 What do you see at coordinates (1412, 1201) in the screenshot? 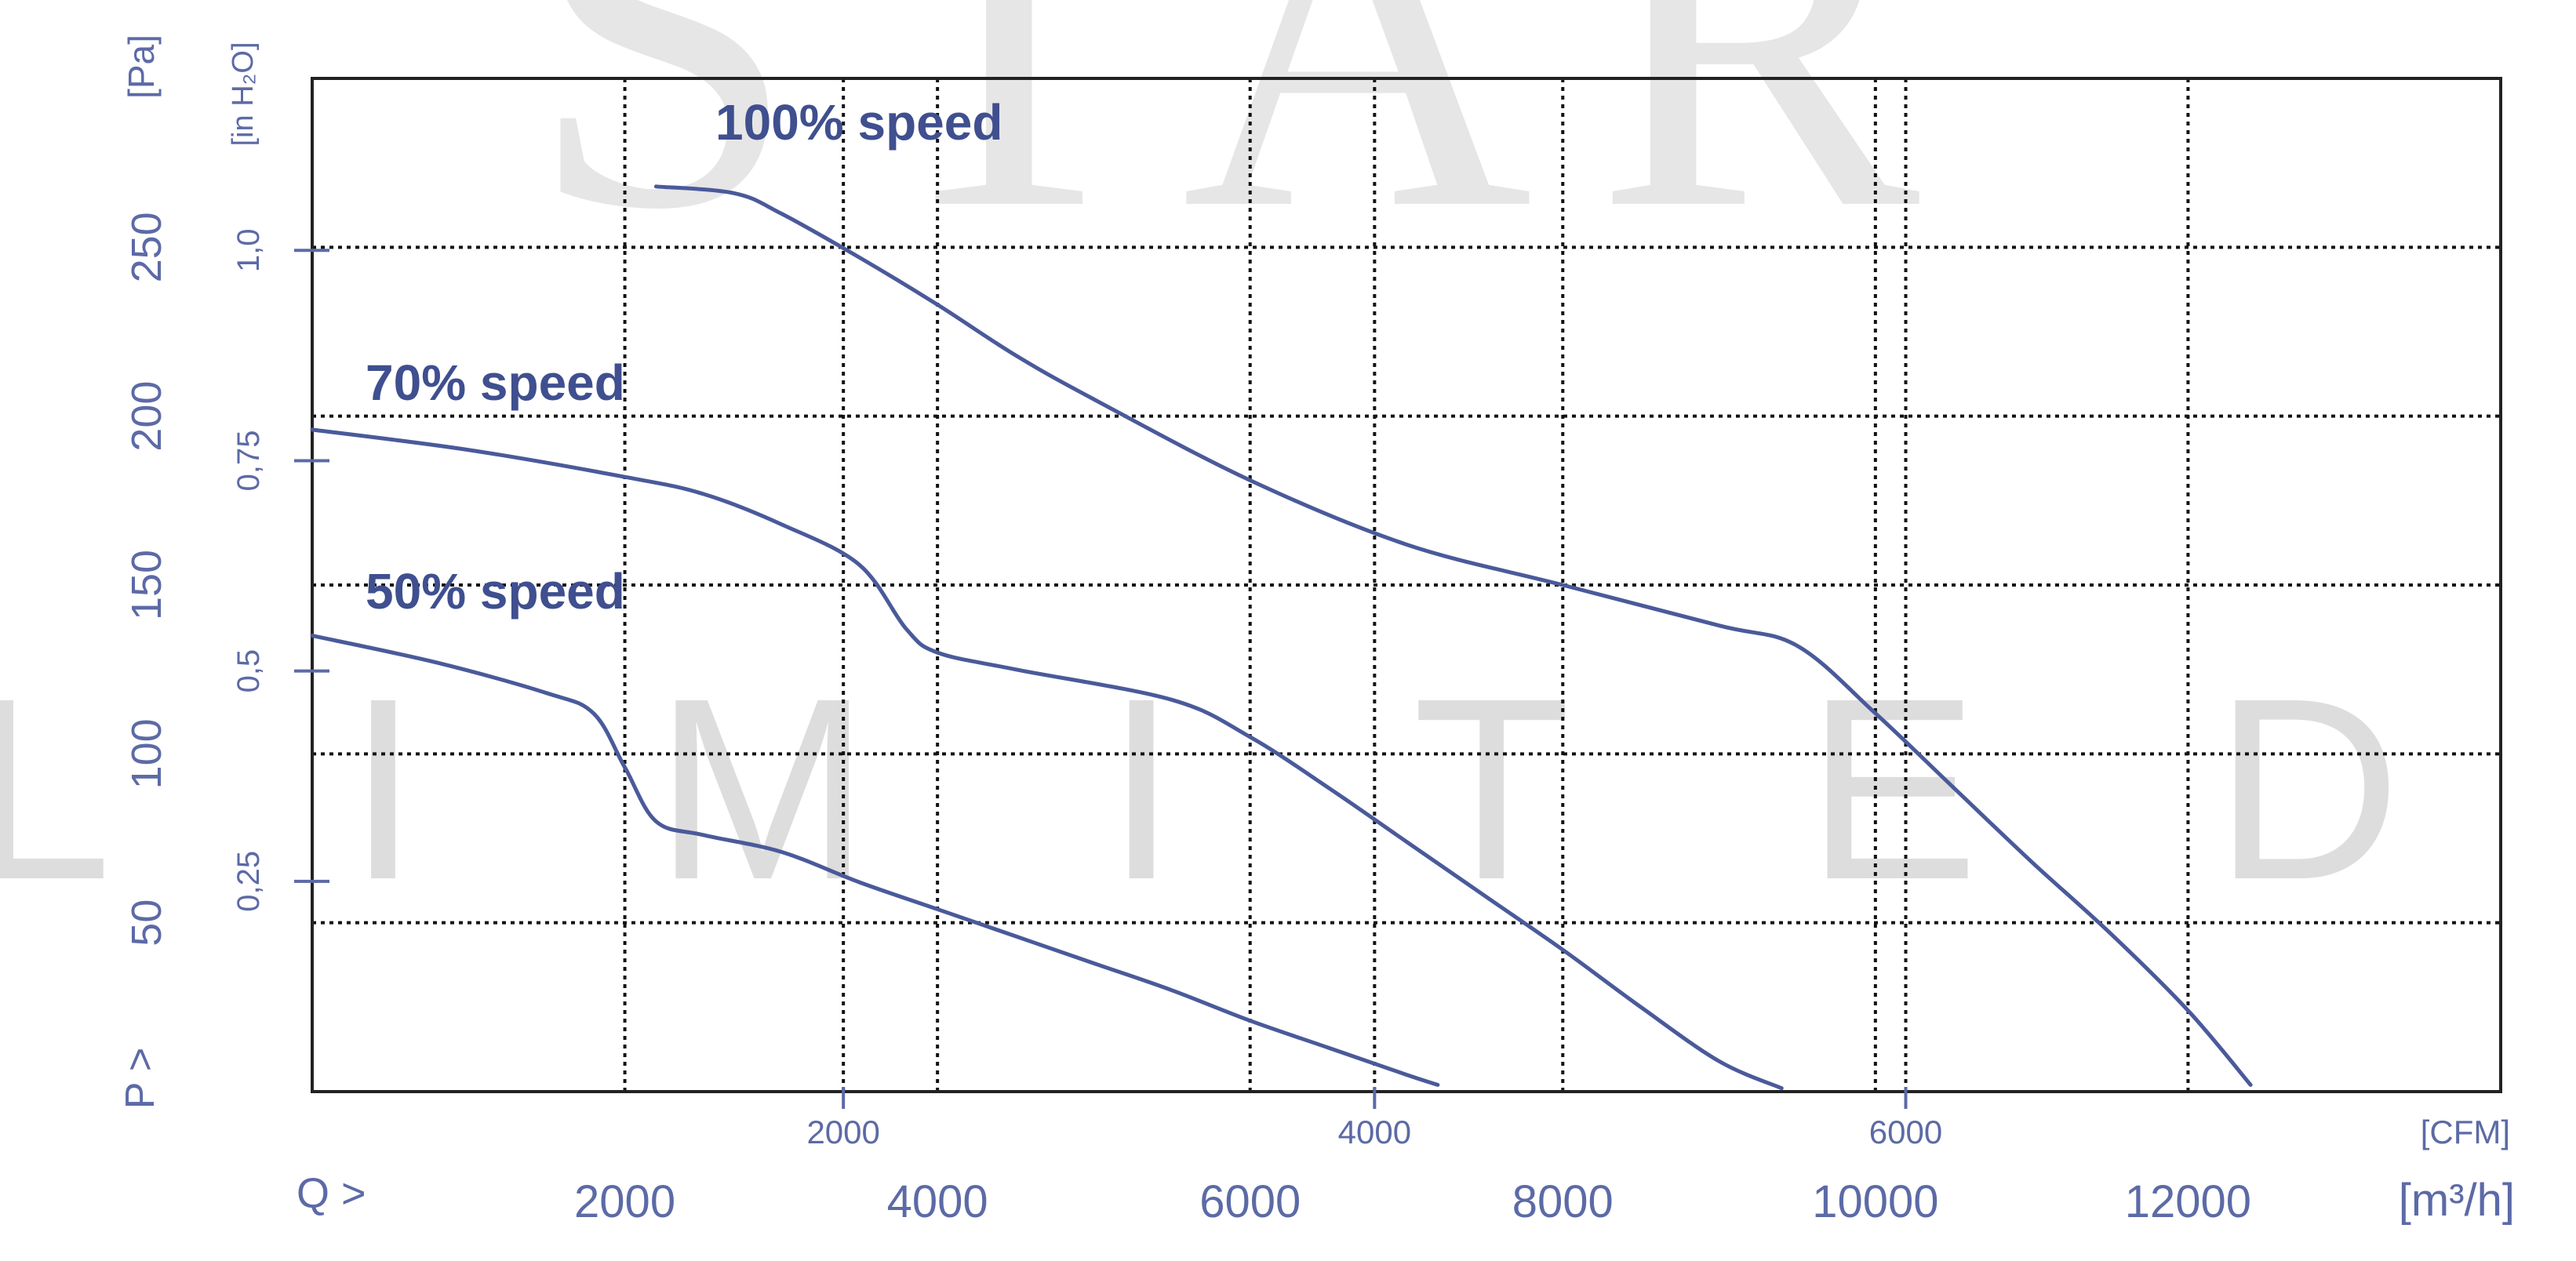
I see `x-axis-ticks: 2000 4000 6000 8000 10000 12000` at bounding box center [1412, 1201].